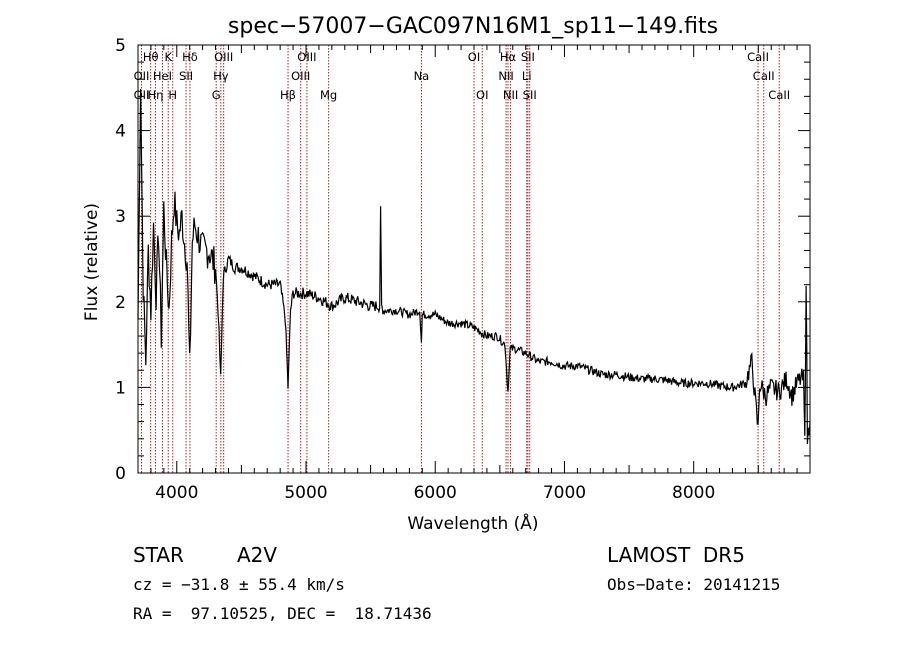  Describe the element at coordinates (676, 555) in the screenshot. I see `survey-name: LAMOST DR5` at that location.